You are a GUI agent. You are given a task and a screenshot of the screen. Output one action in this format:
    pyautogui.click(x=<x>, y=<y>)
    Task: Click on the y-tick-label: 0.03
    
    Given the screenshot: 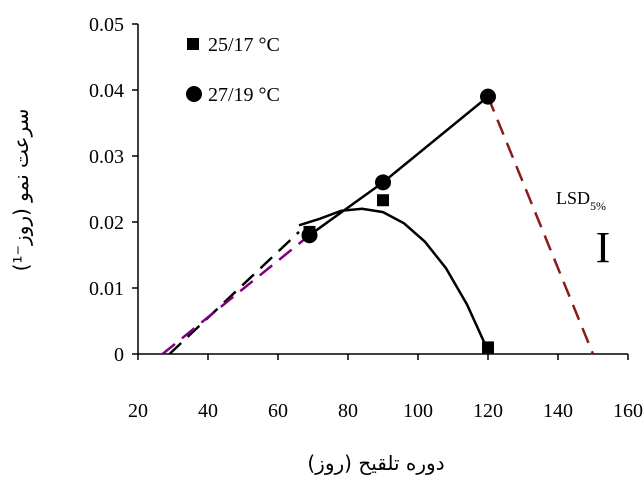 What is the action you would take?
    pyautogui.click(x=106, y=157)
    